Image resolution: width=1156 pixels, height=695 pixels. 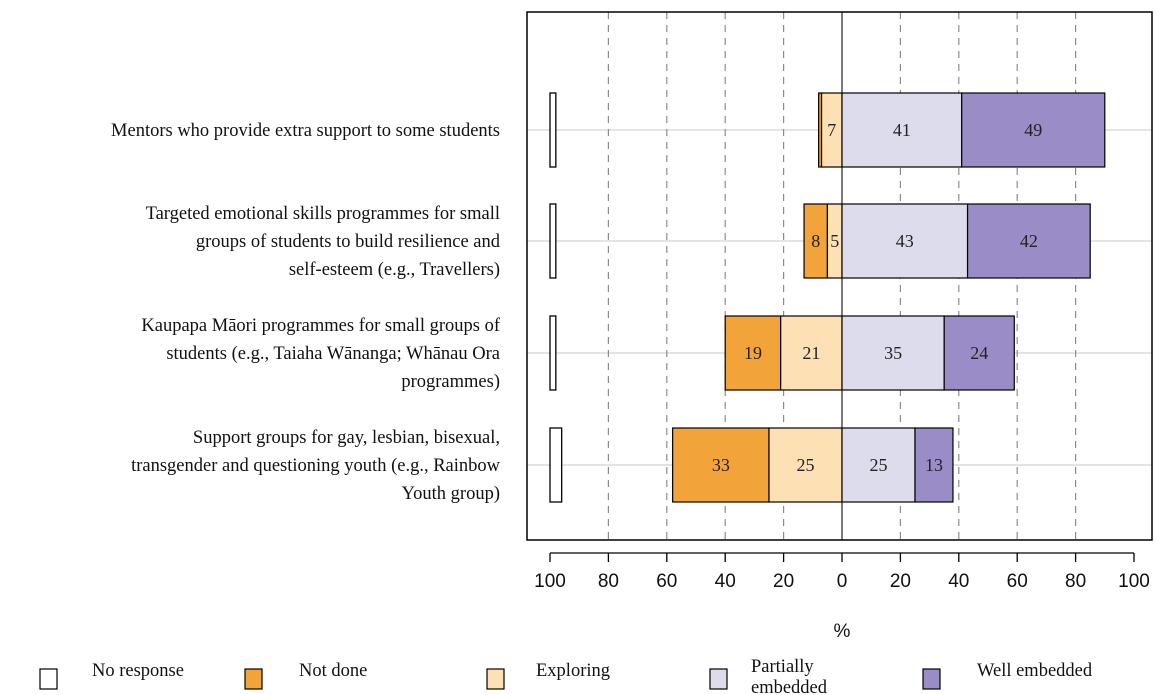 I want to click on x-axis: 100 80 60 40 20 0 20 40 60 80 100, so click(x=842, y=572).